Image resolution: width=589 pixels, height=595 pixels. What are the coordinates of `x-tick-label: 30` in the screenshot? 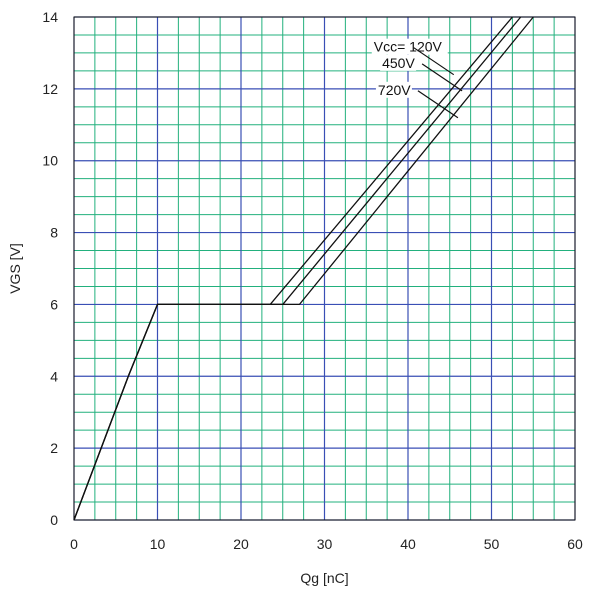 It's located at (325, 544).